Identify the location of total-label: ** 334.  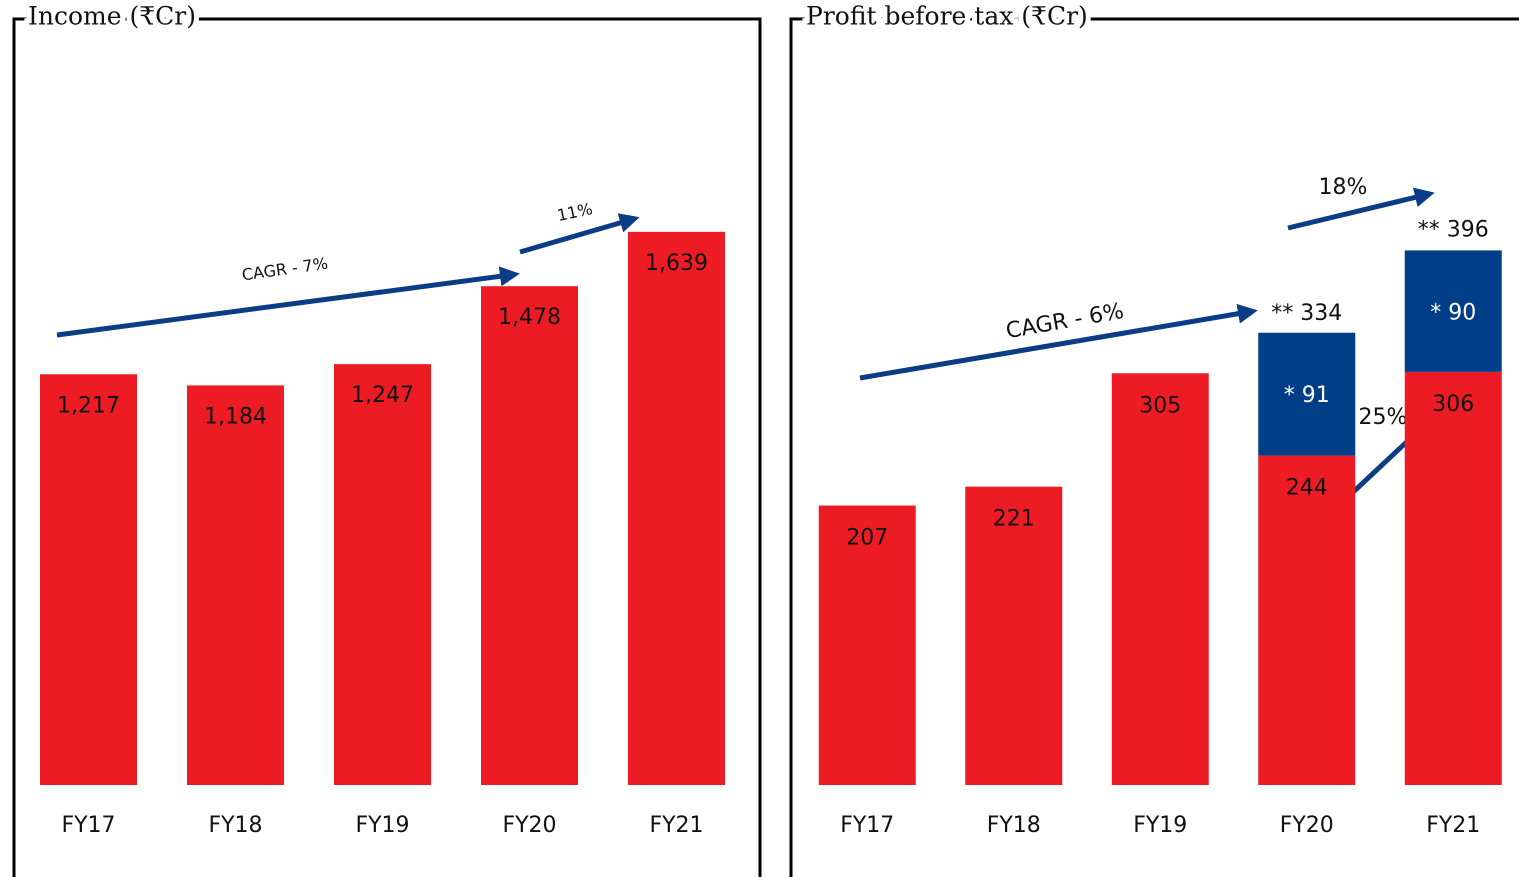
(1306, 313).